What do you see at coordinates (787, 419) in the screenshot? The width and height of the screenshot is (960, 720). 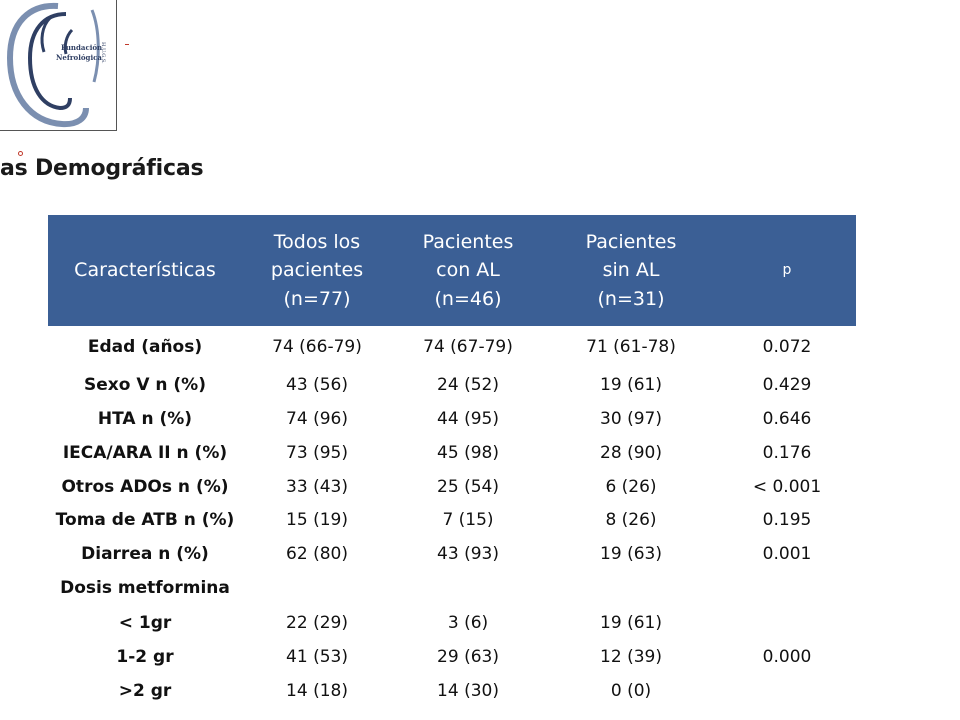 I see `table-cell: 0.646` at bounding box center [787, 419].